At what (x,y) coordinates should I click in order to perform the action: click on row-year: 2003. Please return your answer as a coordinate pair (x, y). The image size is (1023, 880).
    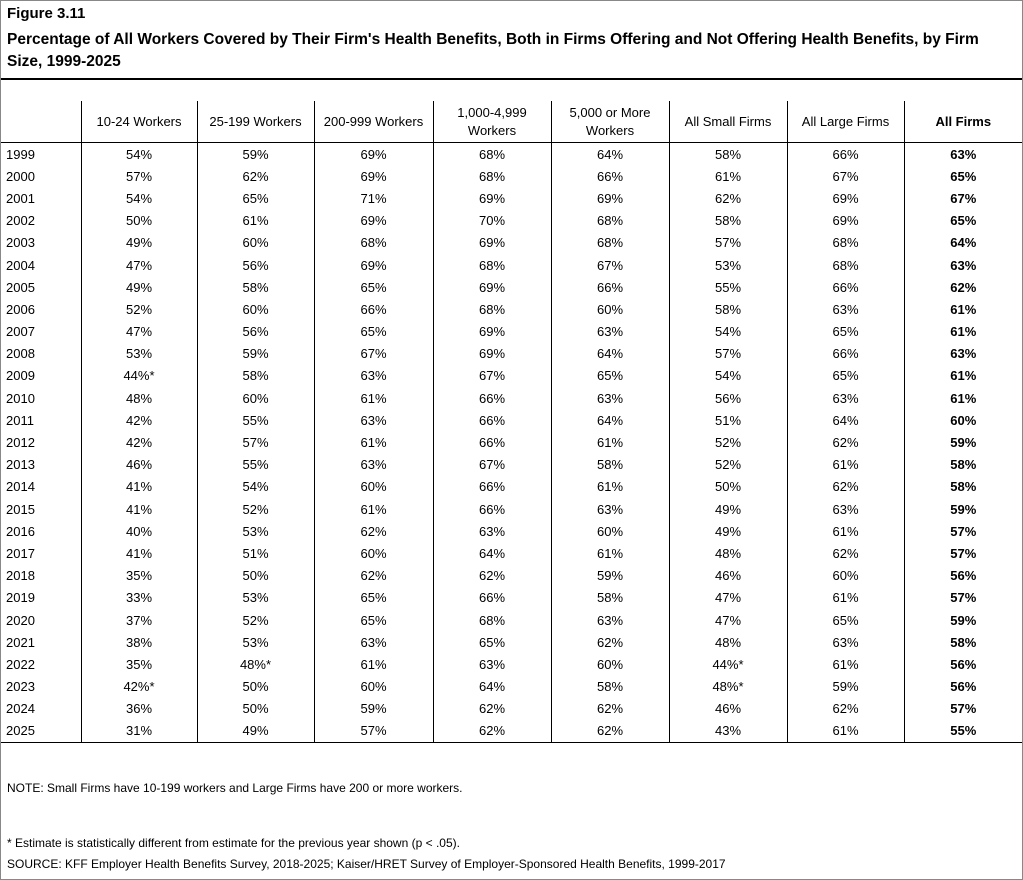
    Looking at the image, I should click on (20, 243).